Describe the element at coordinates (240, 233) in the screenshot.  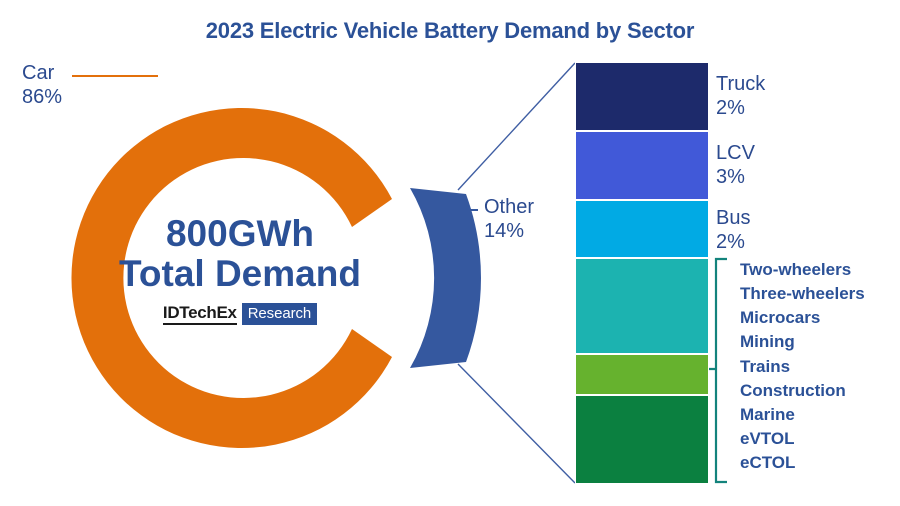
I see `total-value: 800GWh` at that location.